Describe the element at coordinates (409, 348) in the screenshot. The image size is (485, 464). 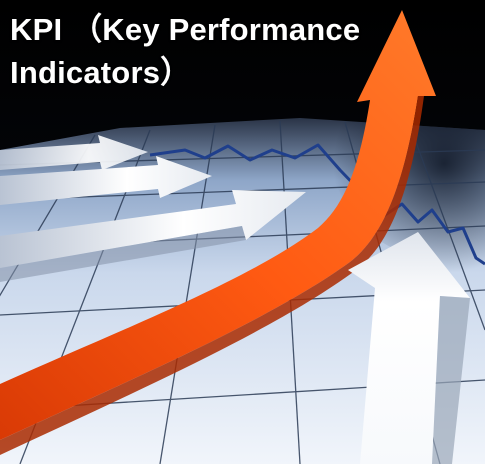
I see `white-arrow-icon` at that location.